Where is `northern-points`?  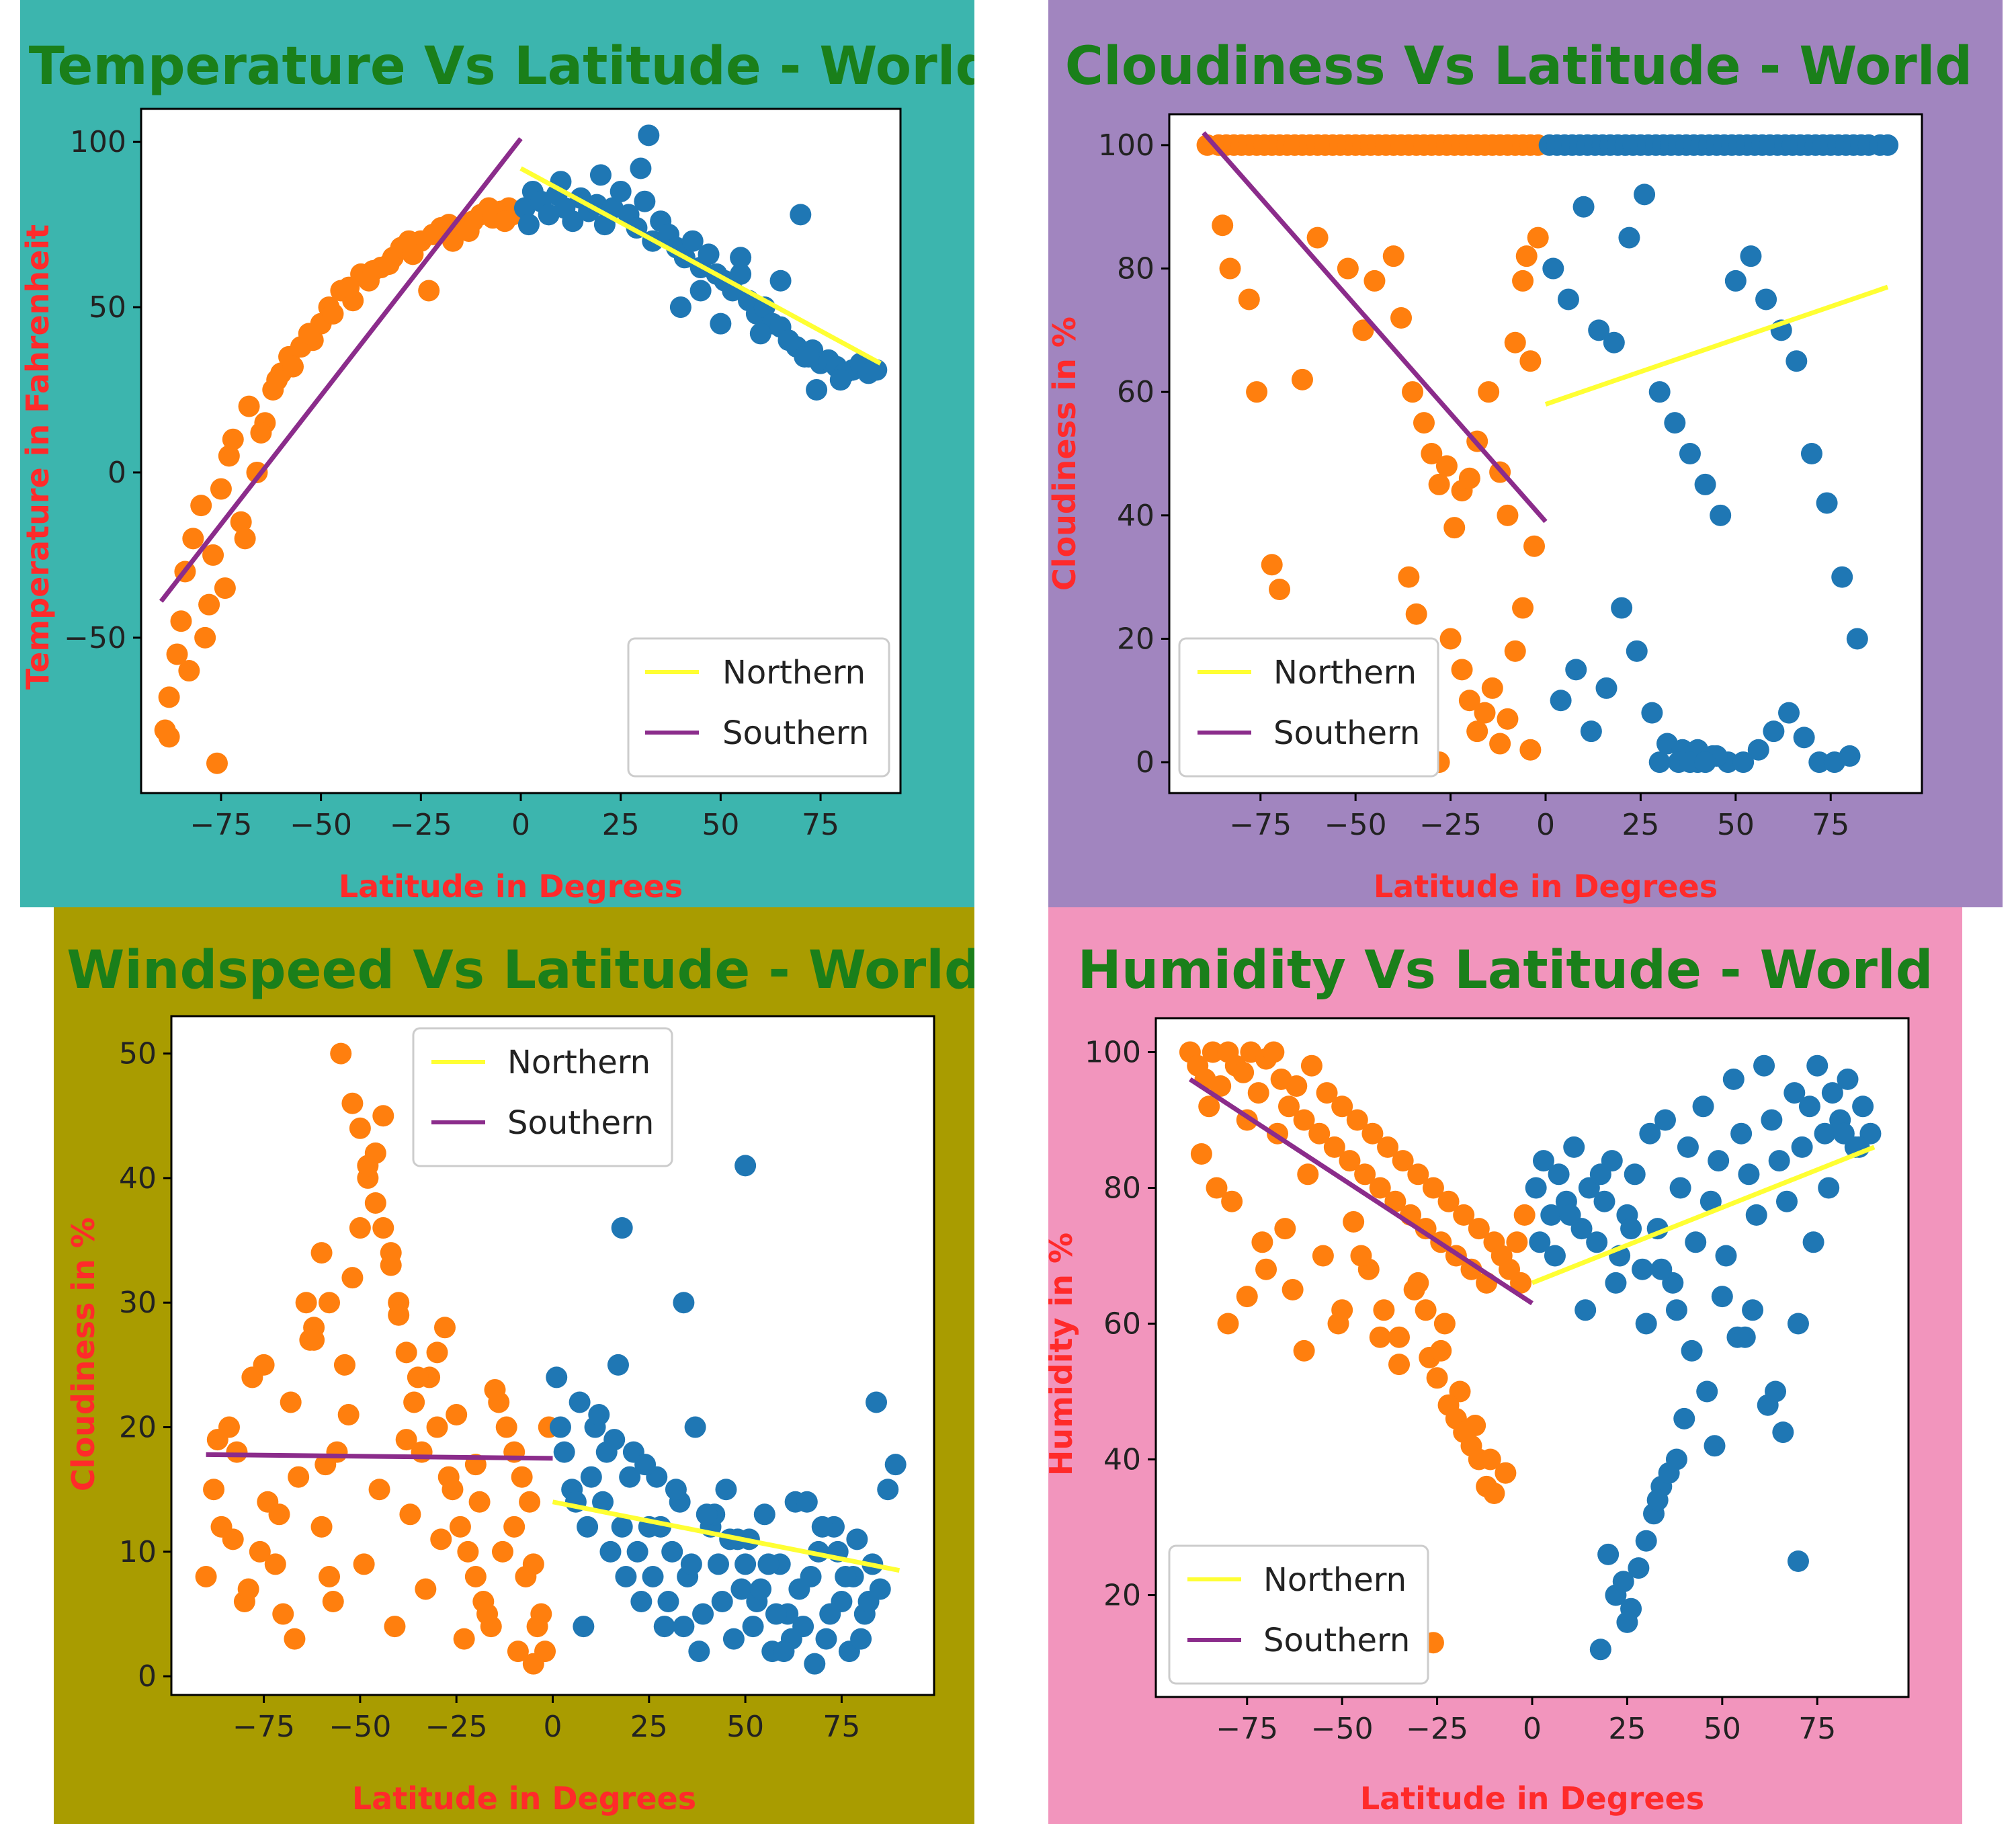 northern-points is located at coordinates (1718, 454).